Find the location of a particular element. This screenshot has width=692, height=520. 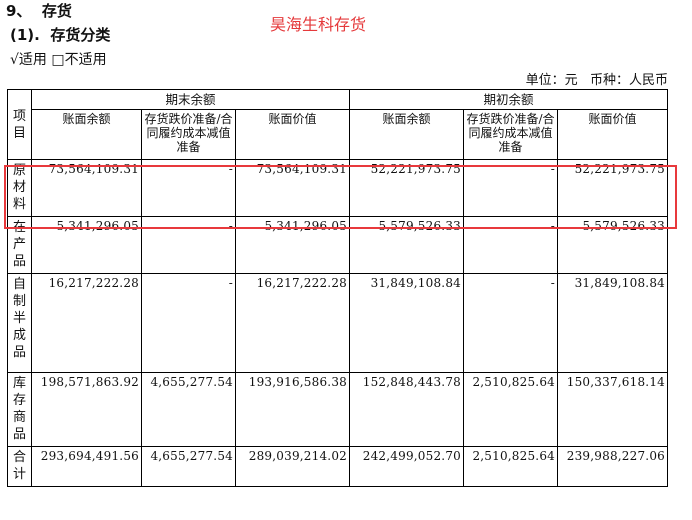

table-cell: 293,694,491.56 is located at coordinates (86, 466).